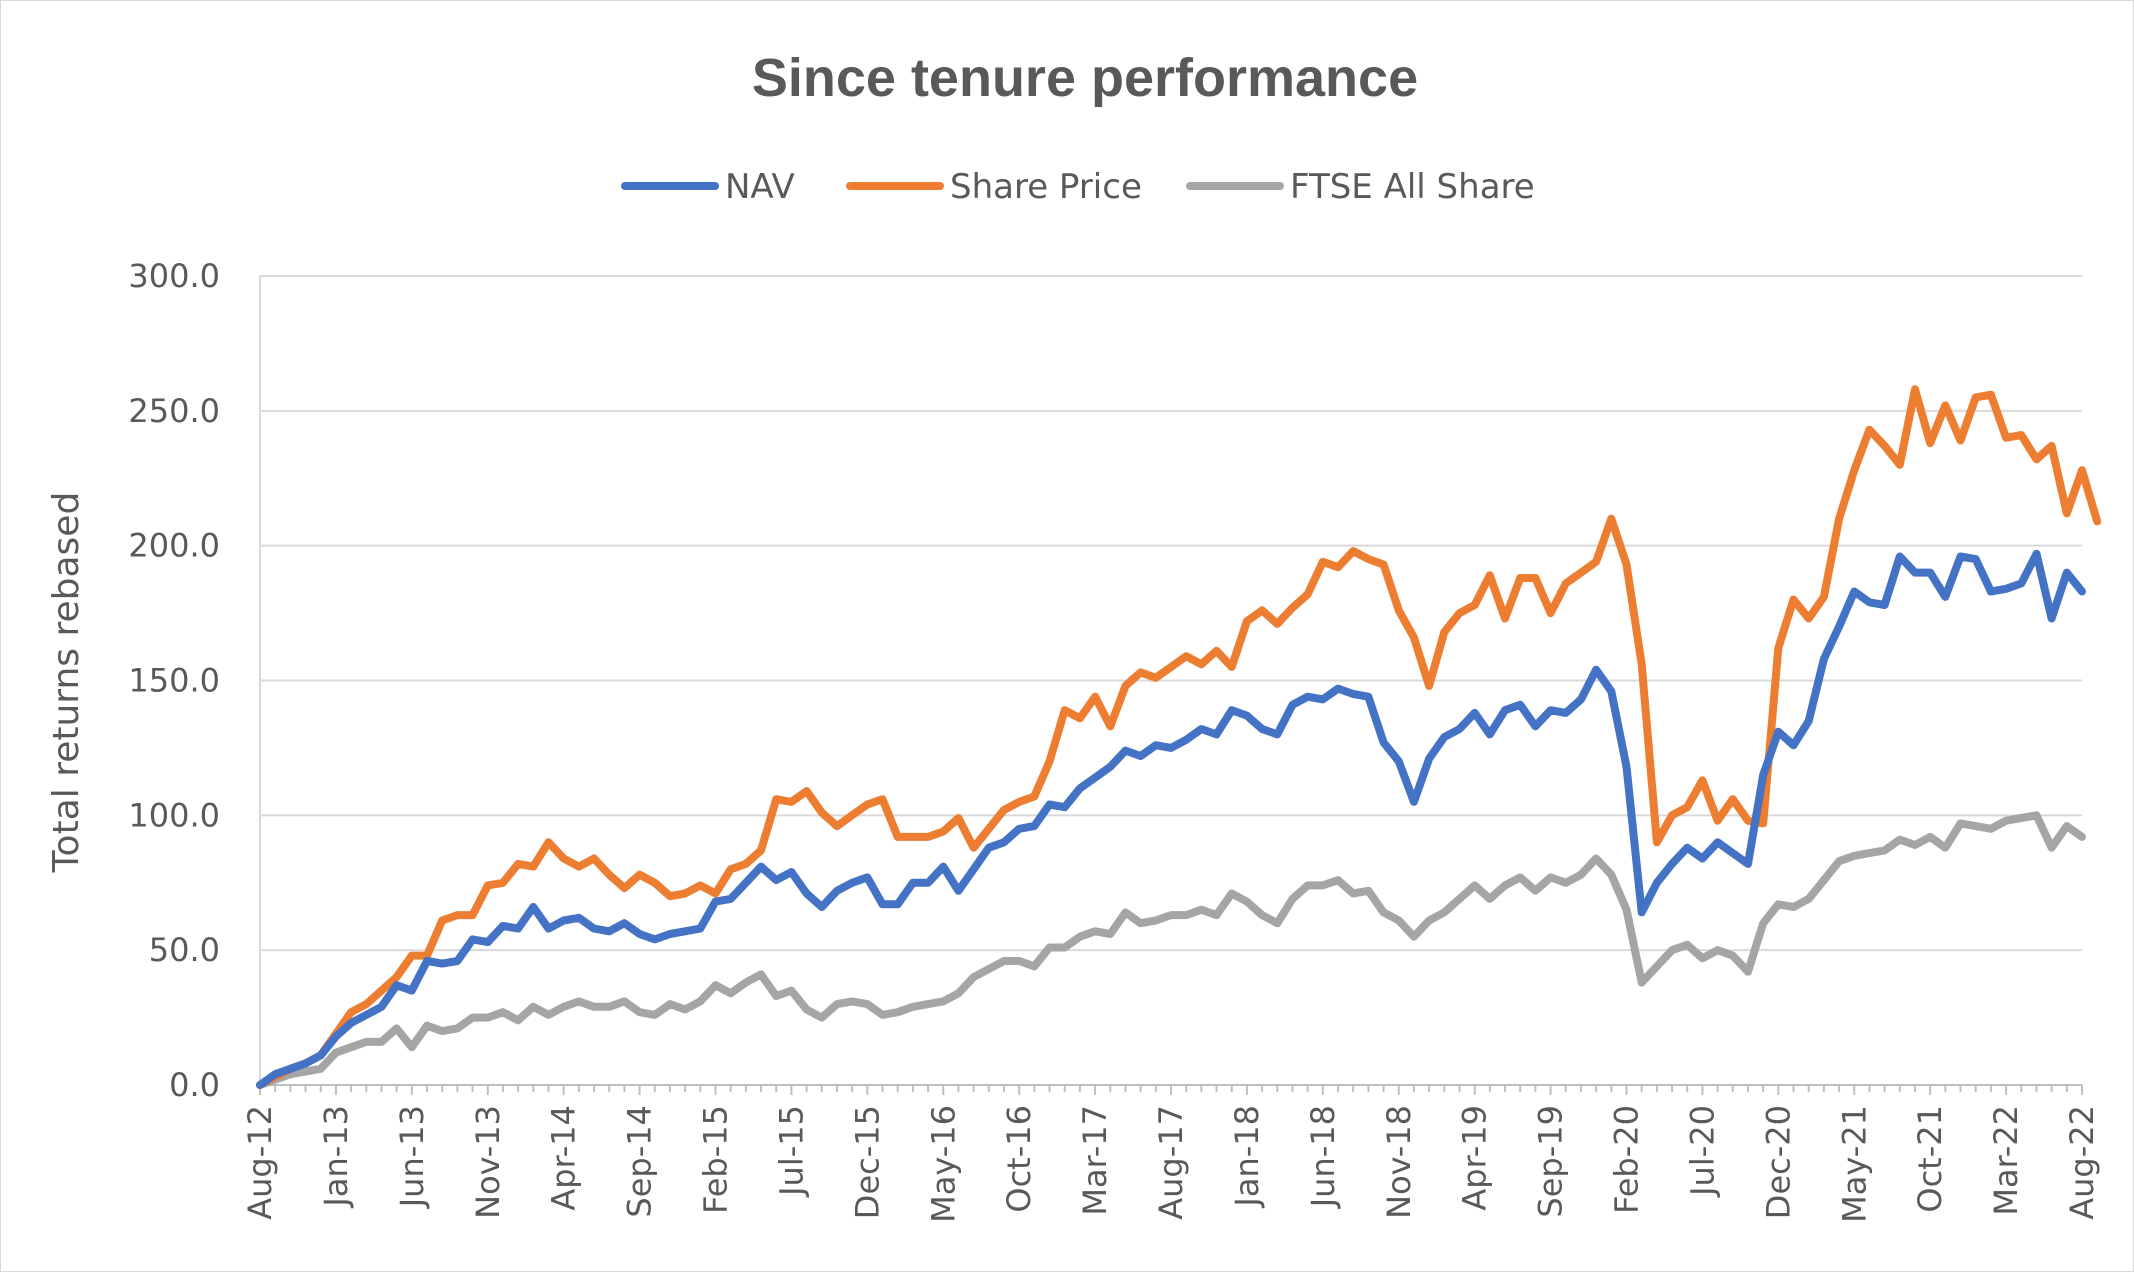 This screenshot has height=1272, width=2134. What do you see at coordinates (488, 1162) in the screenshot?
I see `x-tick-label: Nov-13` at bounding box center [488, 1162].